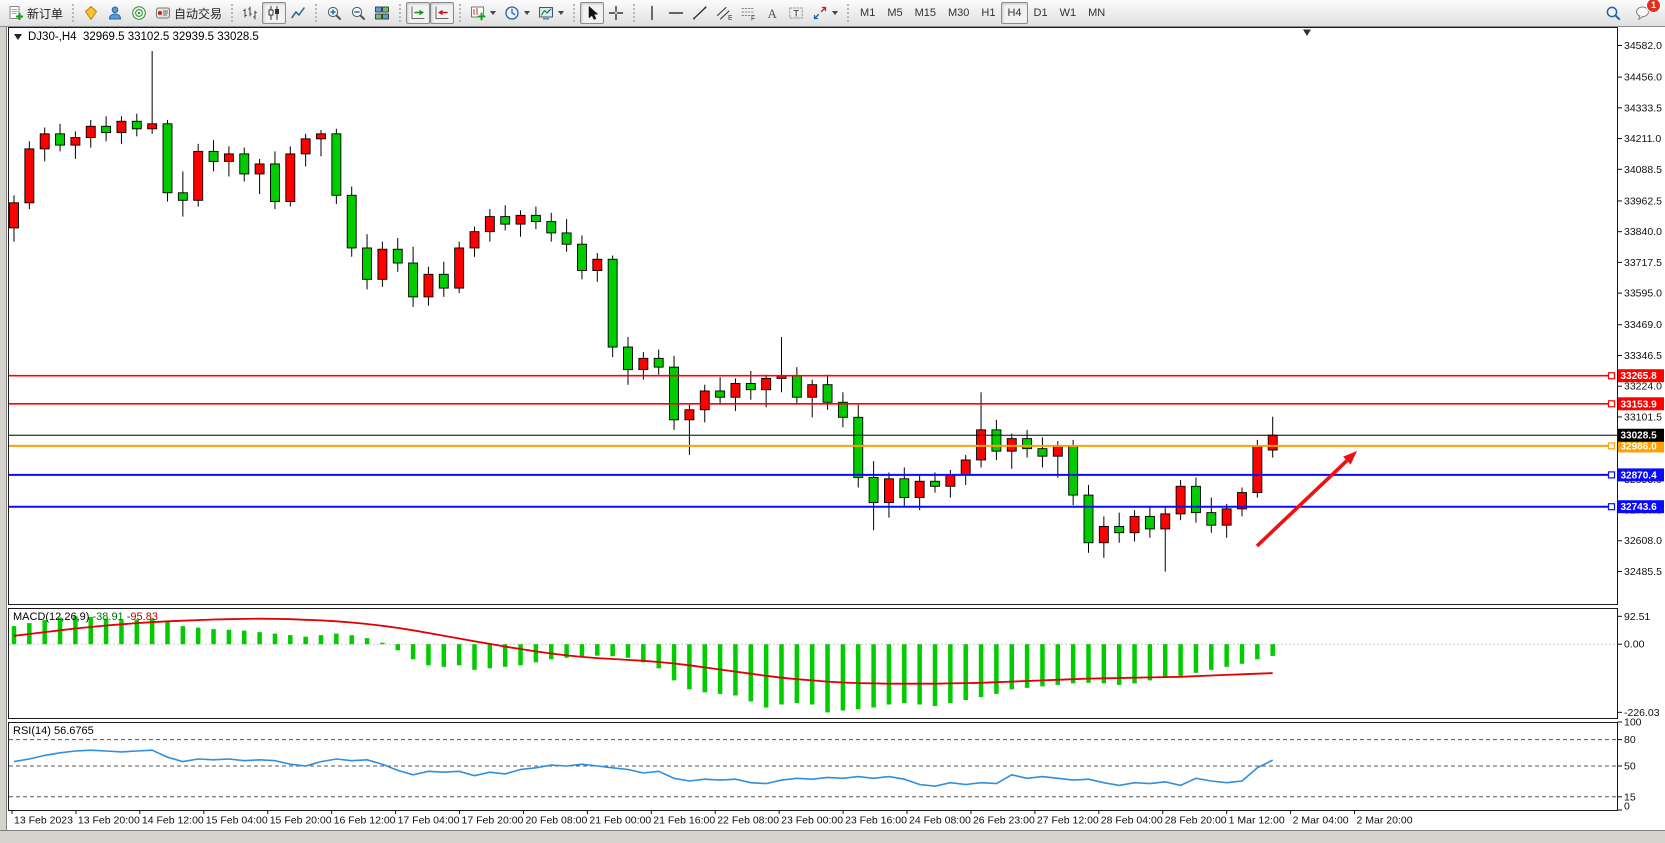 This screenshot has height=843, width=1665. I want to click on zoom-in-button, so click(334, 13).